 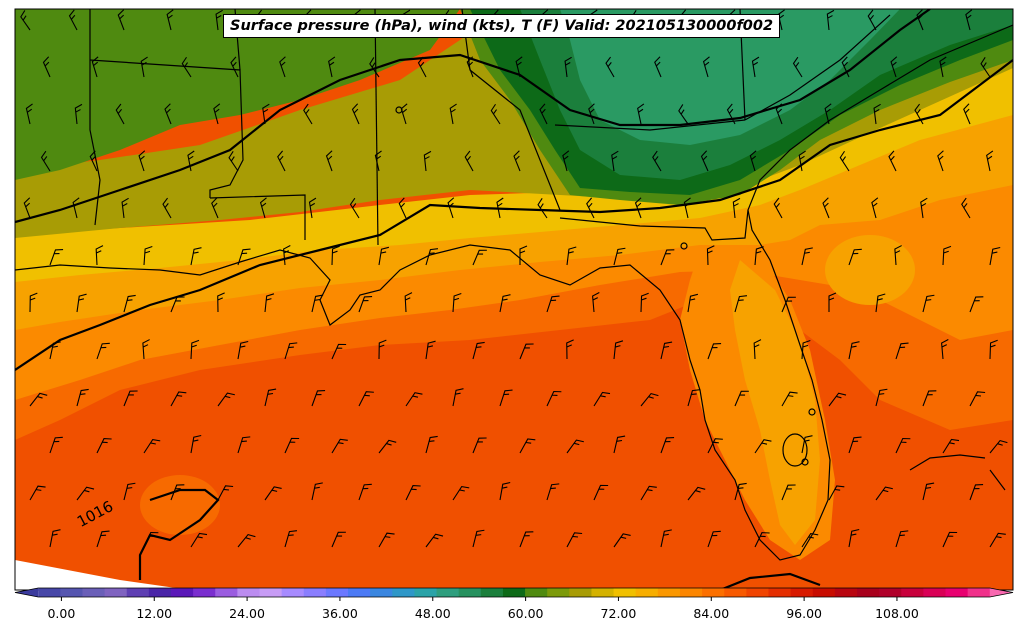 I want to click on colorbar, so click(x=514, y=594).